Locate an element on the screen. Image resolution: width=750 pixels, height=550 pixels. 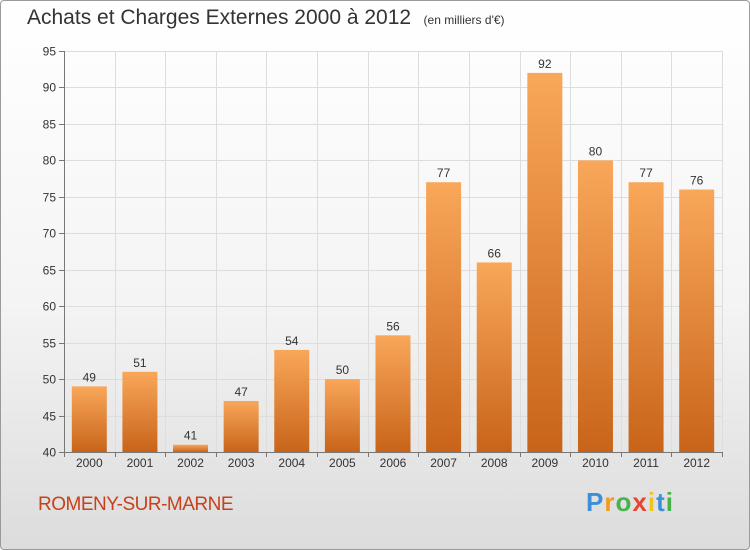
bar-2011 is located at coordinates (646, 317).